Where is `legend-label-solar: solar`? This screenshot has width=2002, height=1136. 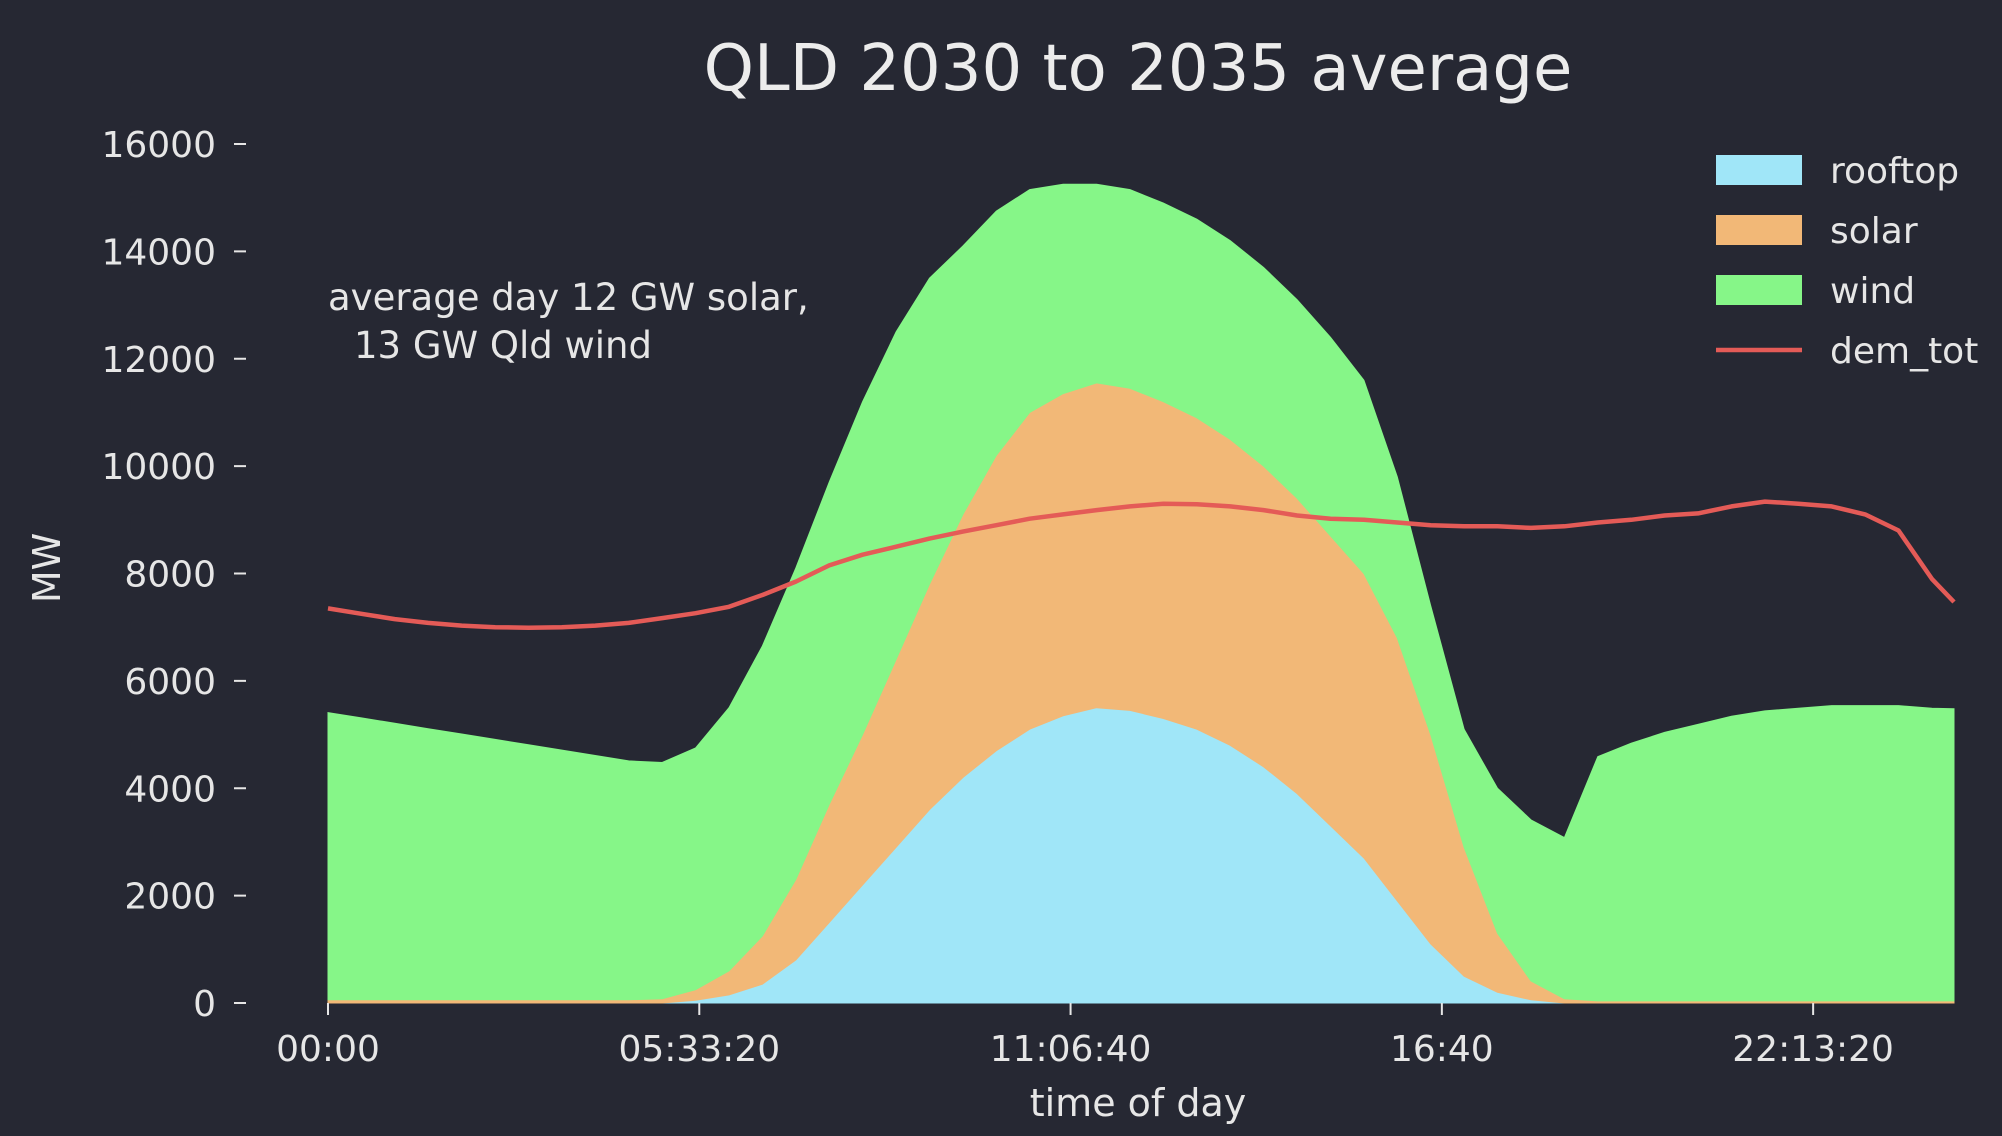
legend-label-solar: solar is located at coordinates (1874, 231).